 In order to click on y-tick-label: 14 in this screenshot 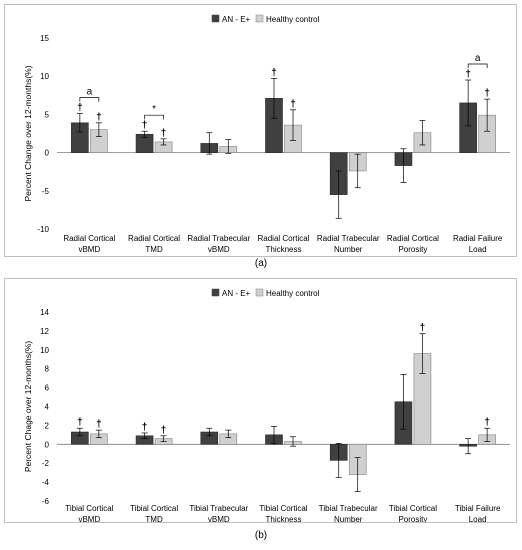, I will do `click(44, 312)`.